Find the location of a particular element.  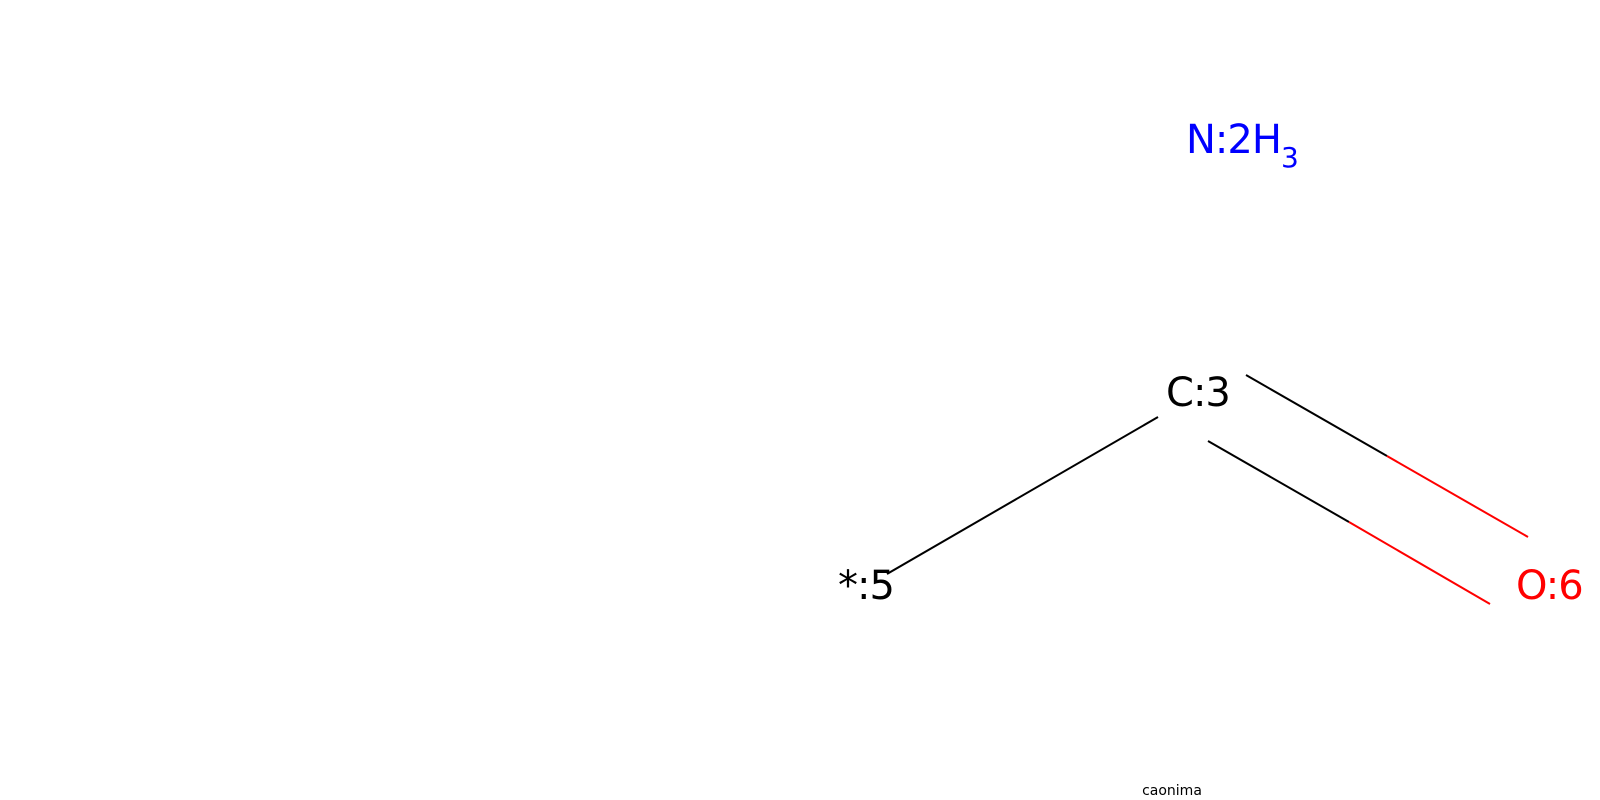

bond-c3-a5-line is located at coordinates (1022, 495).